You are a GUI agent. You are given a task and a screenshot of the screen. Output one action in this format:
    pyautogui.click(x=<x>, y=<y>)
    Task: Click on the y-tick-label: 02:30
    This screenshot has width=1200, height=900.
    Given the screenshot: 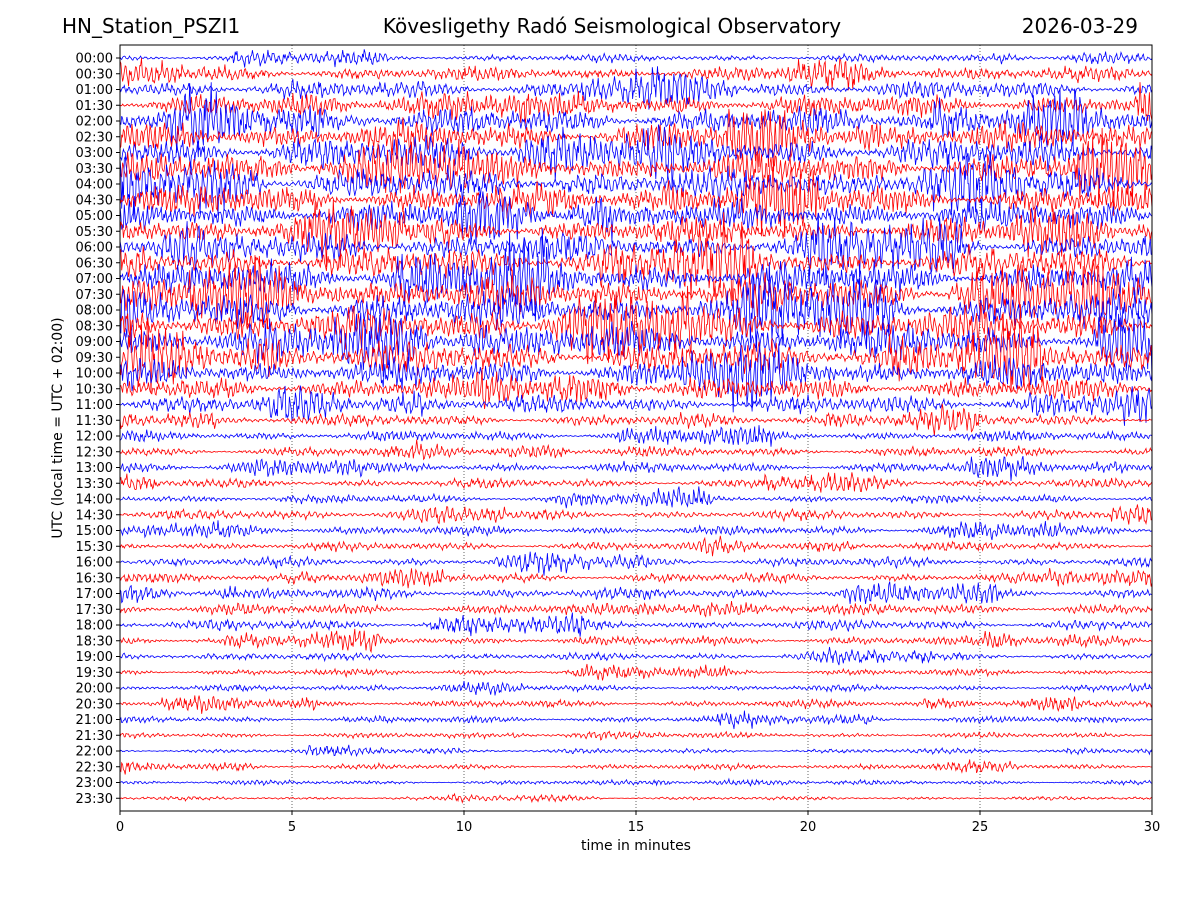 What is the action you would take?
    pyautogui.click(x=94, y=137)
    